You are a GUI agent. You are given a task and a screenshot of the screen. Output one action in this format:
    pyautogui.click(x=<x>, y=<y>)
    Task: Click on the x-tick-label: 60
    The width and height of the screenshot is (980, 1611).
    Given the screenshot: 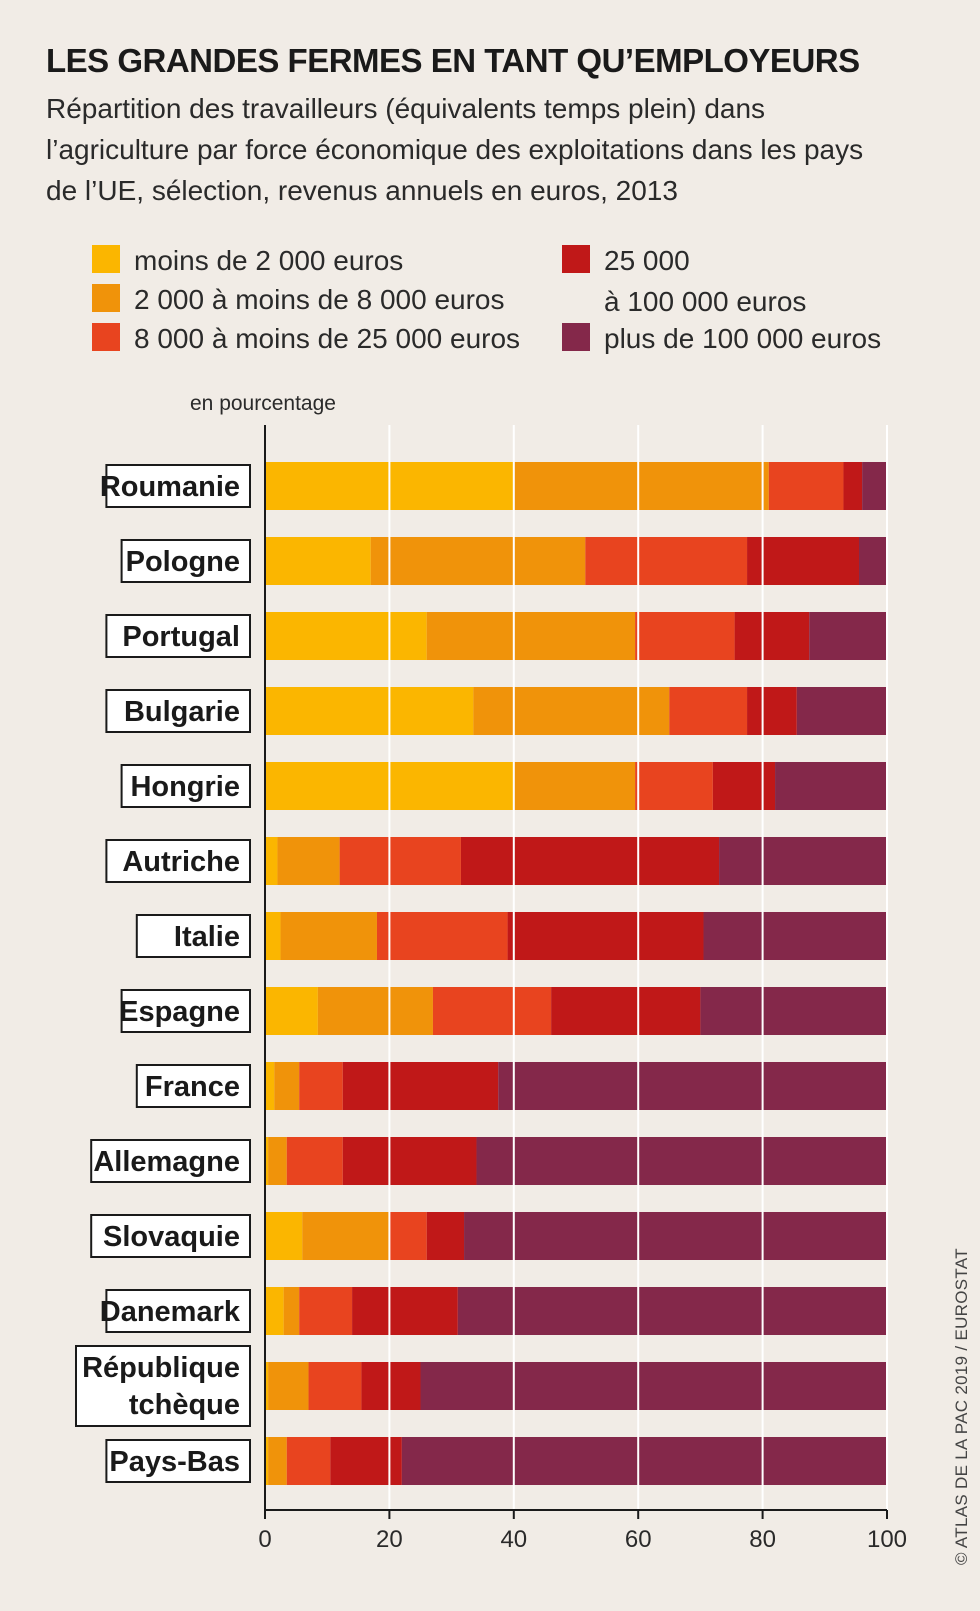 What is the action you would take?
    pyautogui.click(x=638, y=1539)
    